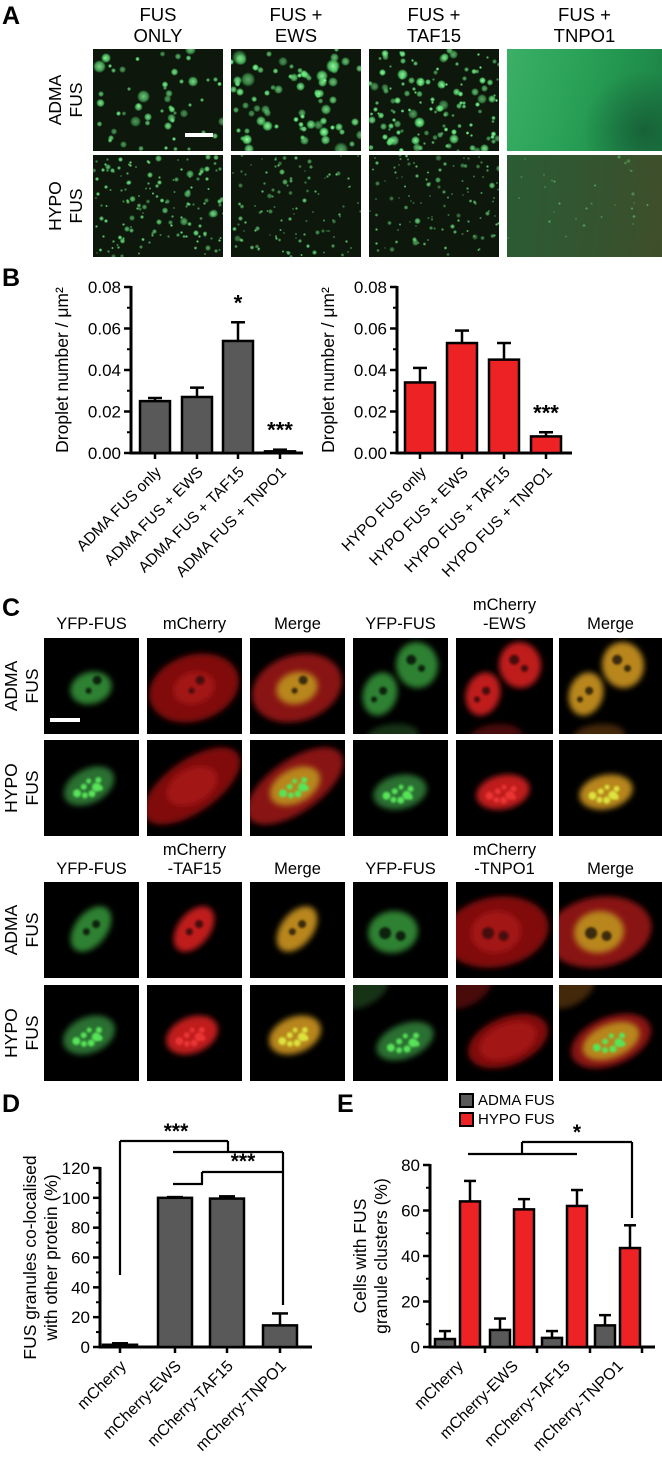 Image resolution: width=662 pixels, height=1464 pixels. What do you see at coordinates (194, 624) in the screenshot?
I see `panel-c-header-mcherry: mCherry` at bounding box center [194, 624].